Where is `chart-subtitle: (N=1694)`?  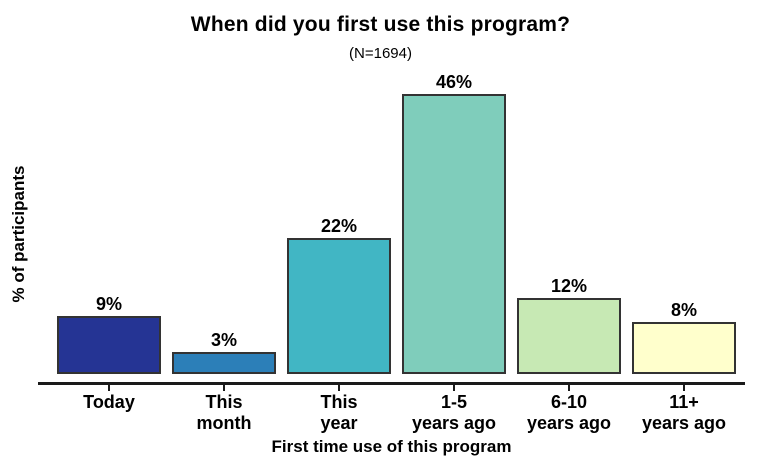 chart-subtitle: (N=1694) is located at coordinates (380, 53).